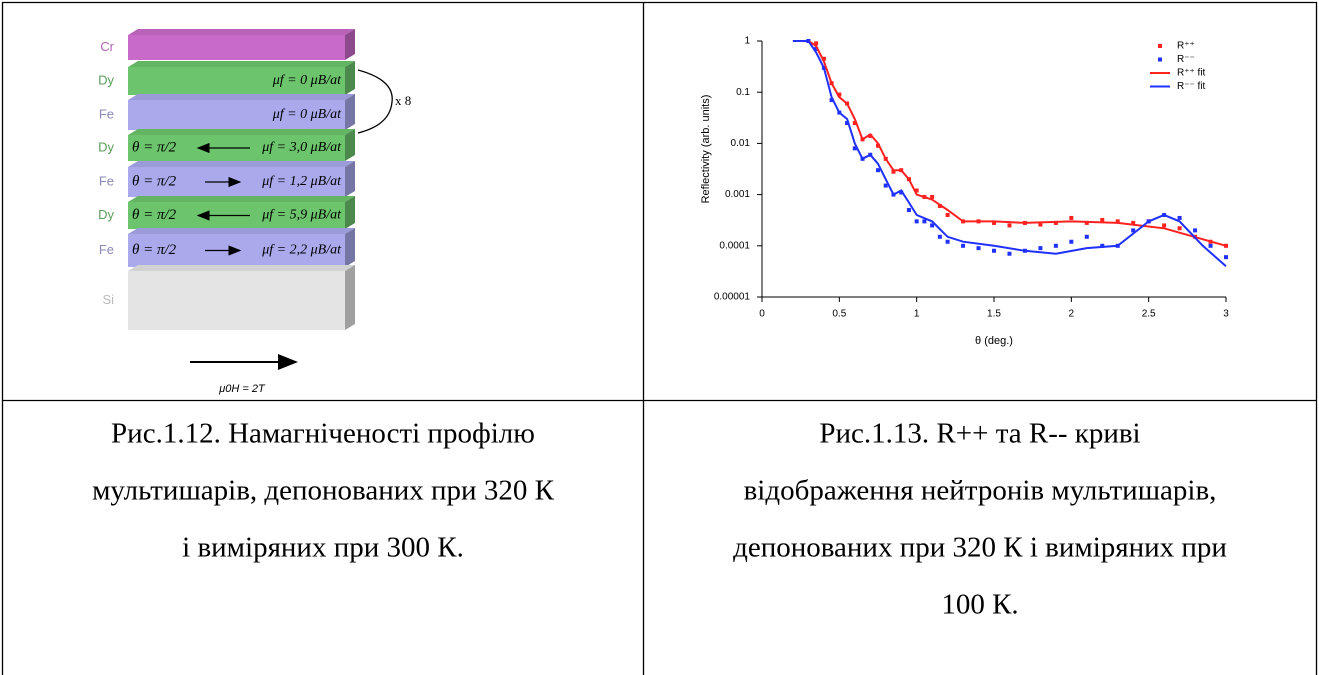 The width and height of the screenshot is (1319, 675). What do you see at coordinates (747, 41) in the screenshot?
I see `y-tick-label: 1` at bounding box center [747, 41].